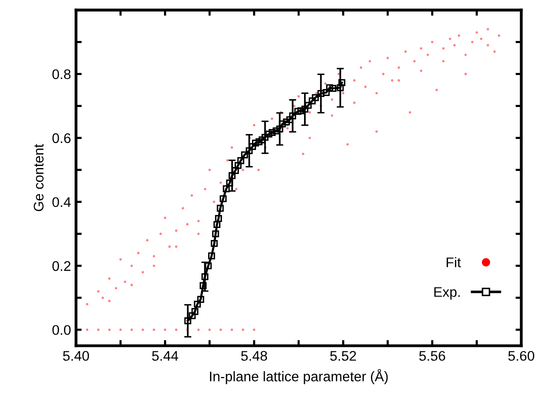 Image resolution: width=543 pixels, height=402 pixels. Describe the element at coordinates (61, 266) in the screenshot. I see `y-tick-label: 0.2` at that location.